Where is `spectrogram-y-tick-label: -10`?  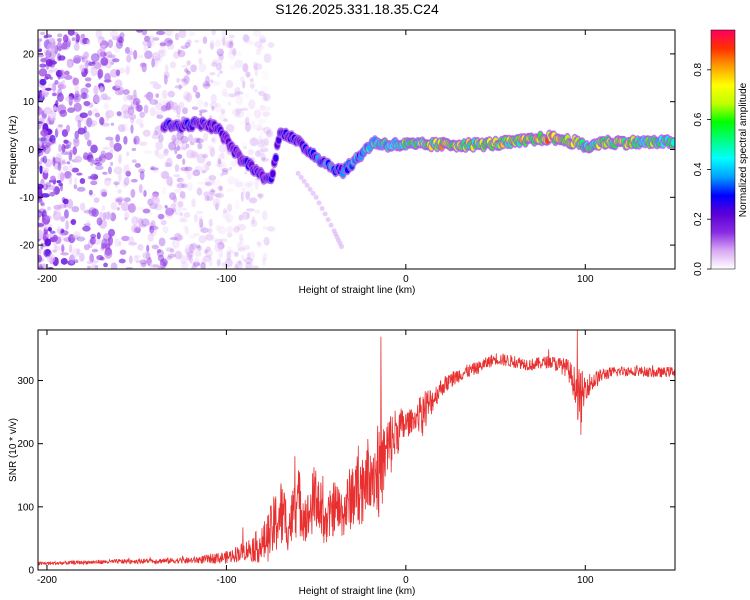 spectrogram-y-tick-label: -10 is located at coordinates (27, 198).